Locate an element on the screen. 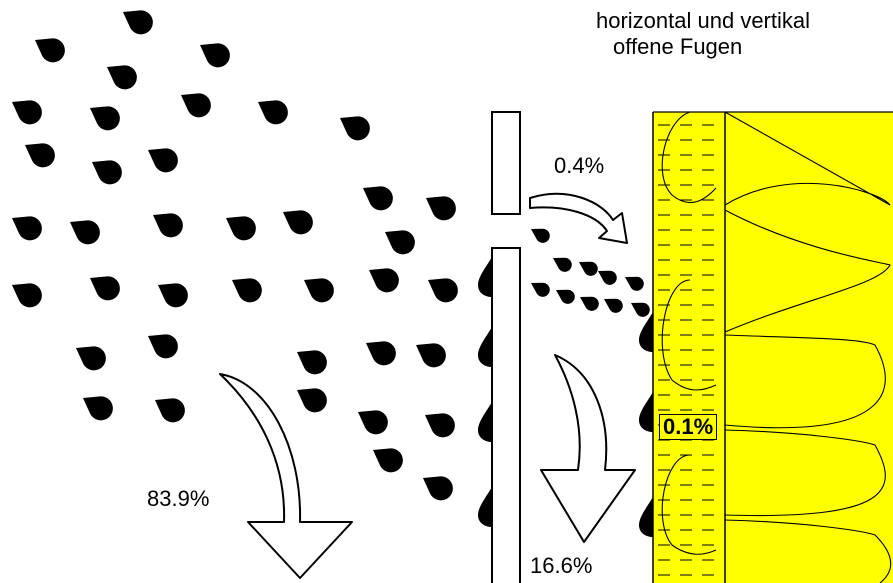  runoff-front-arrow is located at coordinates (286, 476).